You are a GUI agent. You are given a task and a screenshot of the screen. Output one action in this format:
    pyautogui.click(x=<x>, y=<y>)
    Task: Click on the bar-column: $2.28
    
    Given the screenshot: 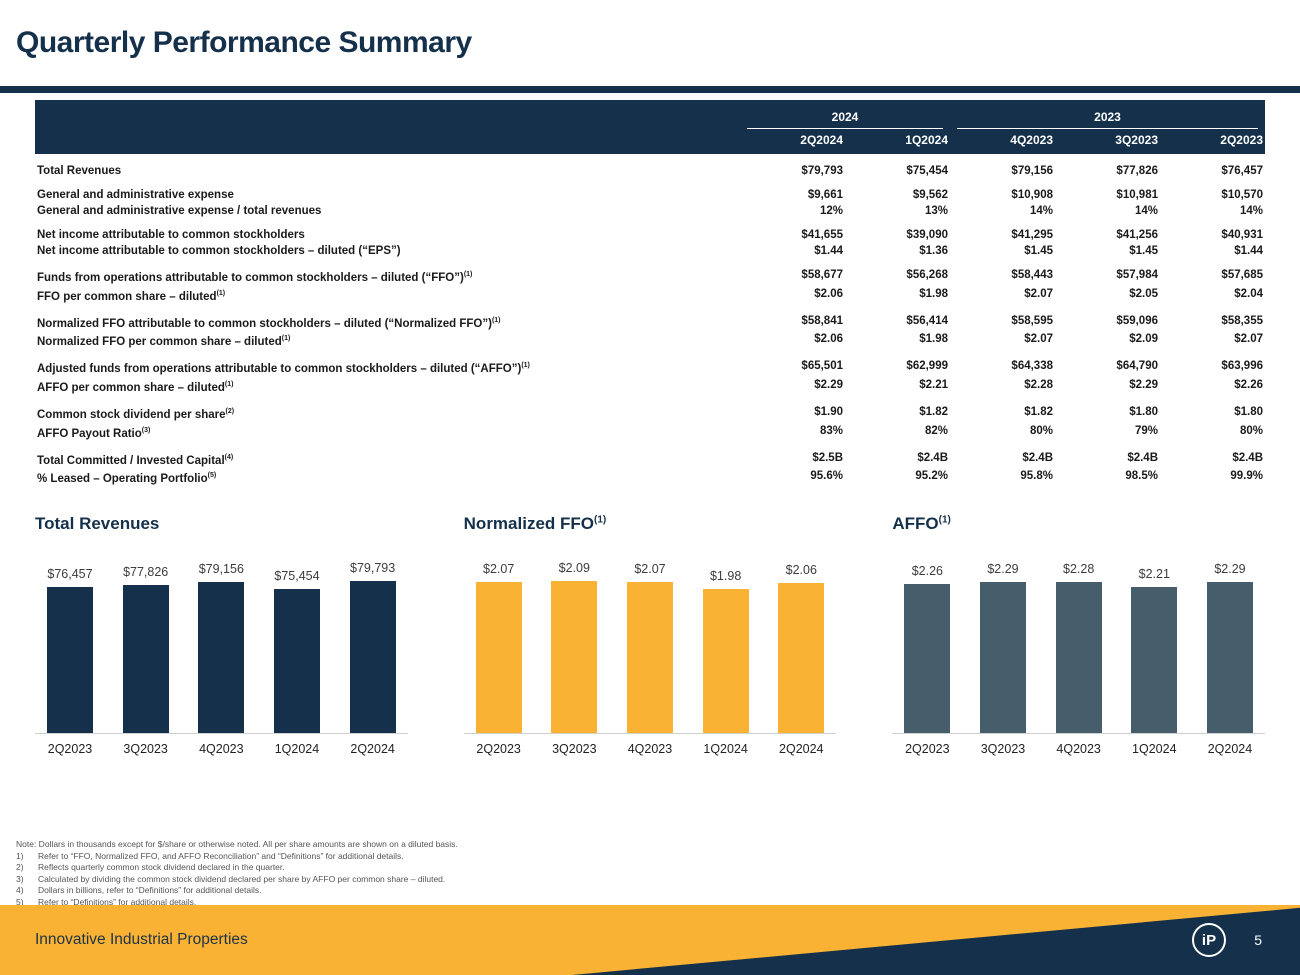 What is the action you would take?
    pyautogui.click(x=1079, y=647)
    